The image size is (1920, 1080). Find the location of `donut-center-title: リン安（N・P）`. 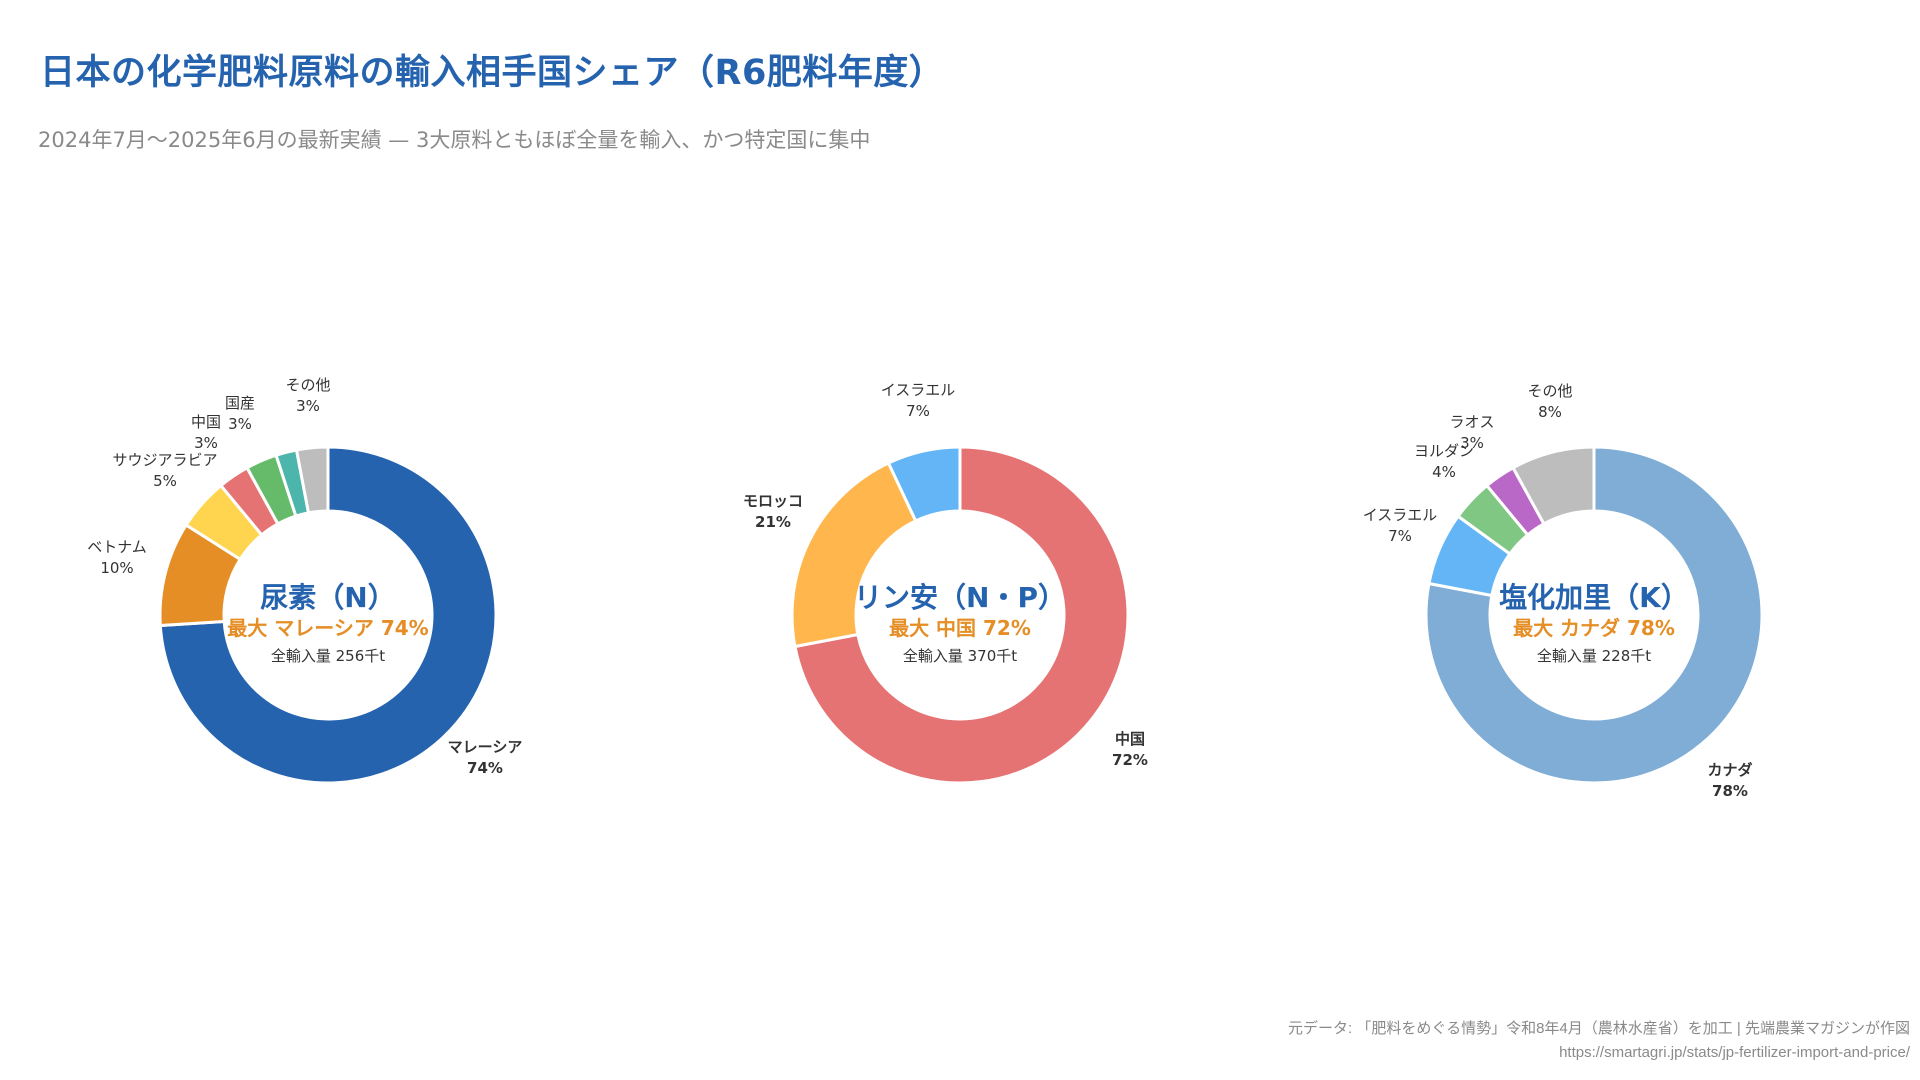

donut-center-title: リン安（N・P） is located at coordinates (960, 597).